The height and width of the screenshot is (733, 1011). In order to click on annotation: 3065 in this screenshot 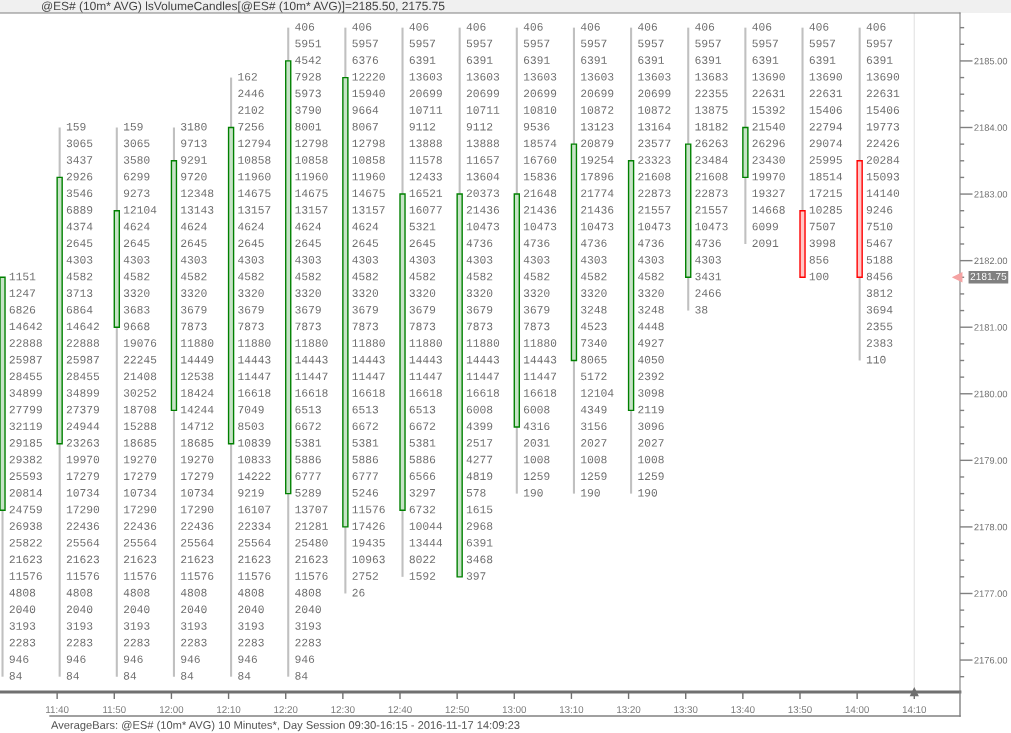, I will do `click(136, 143)`.